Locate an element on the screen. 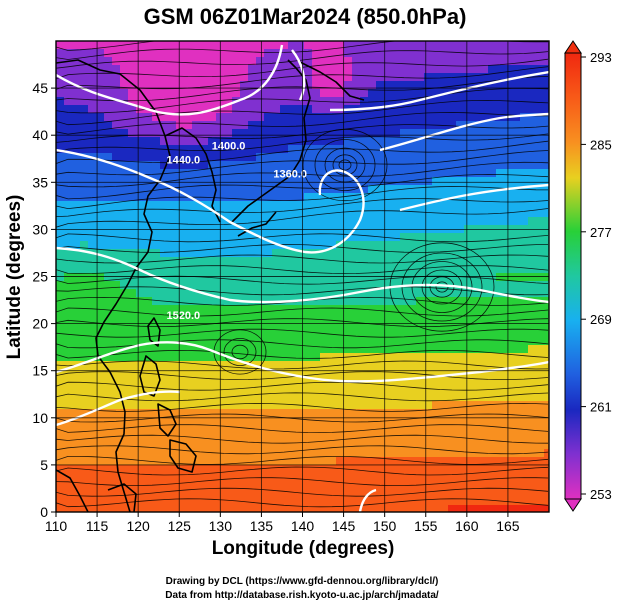  x-axis-label: Longitude (degrees) is located at coordinates (303, 548).